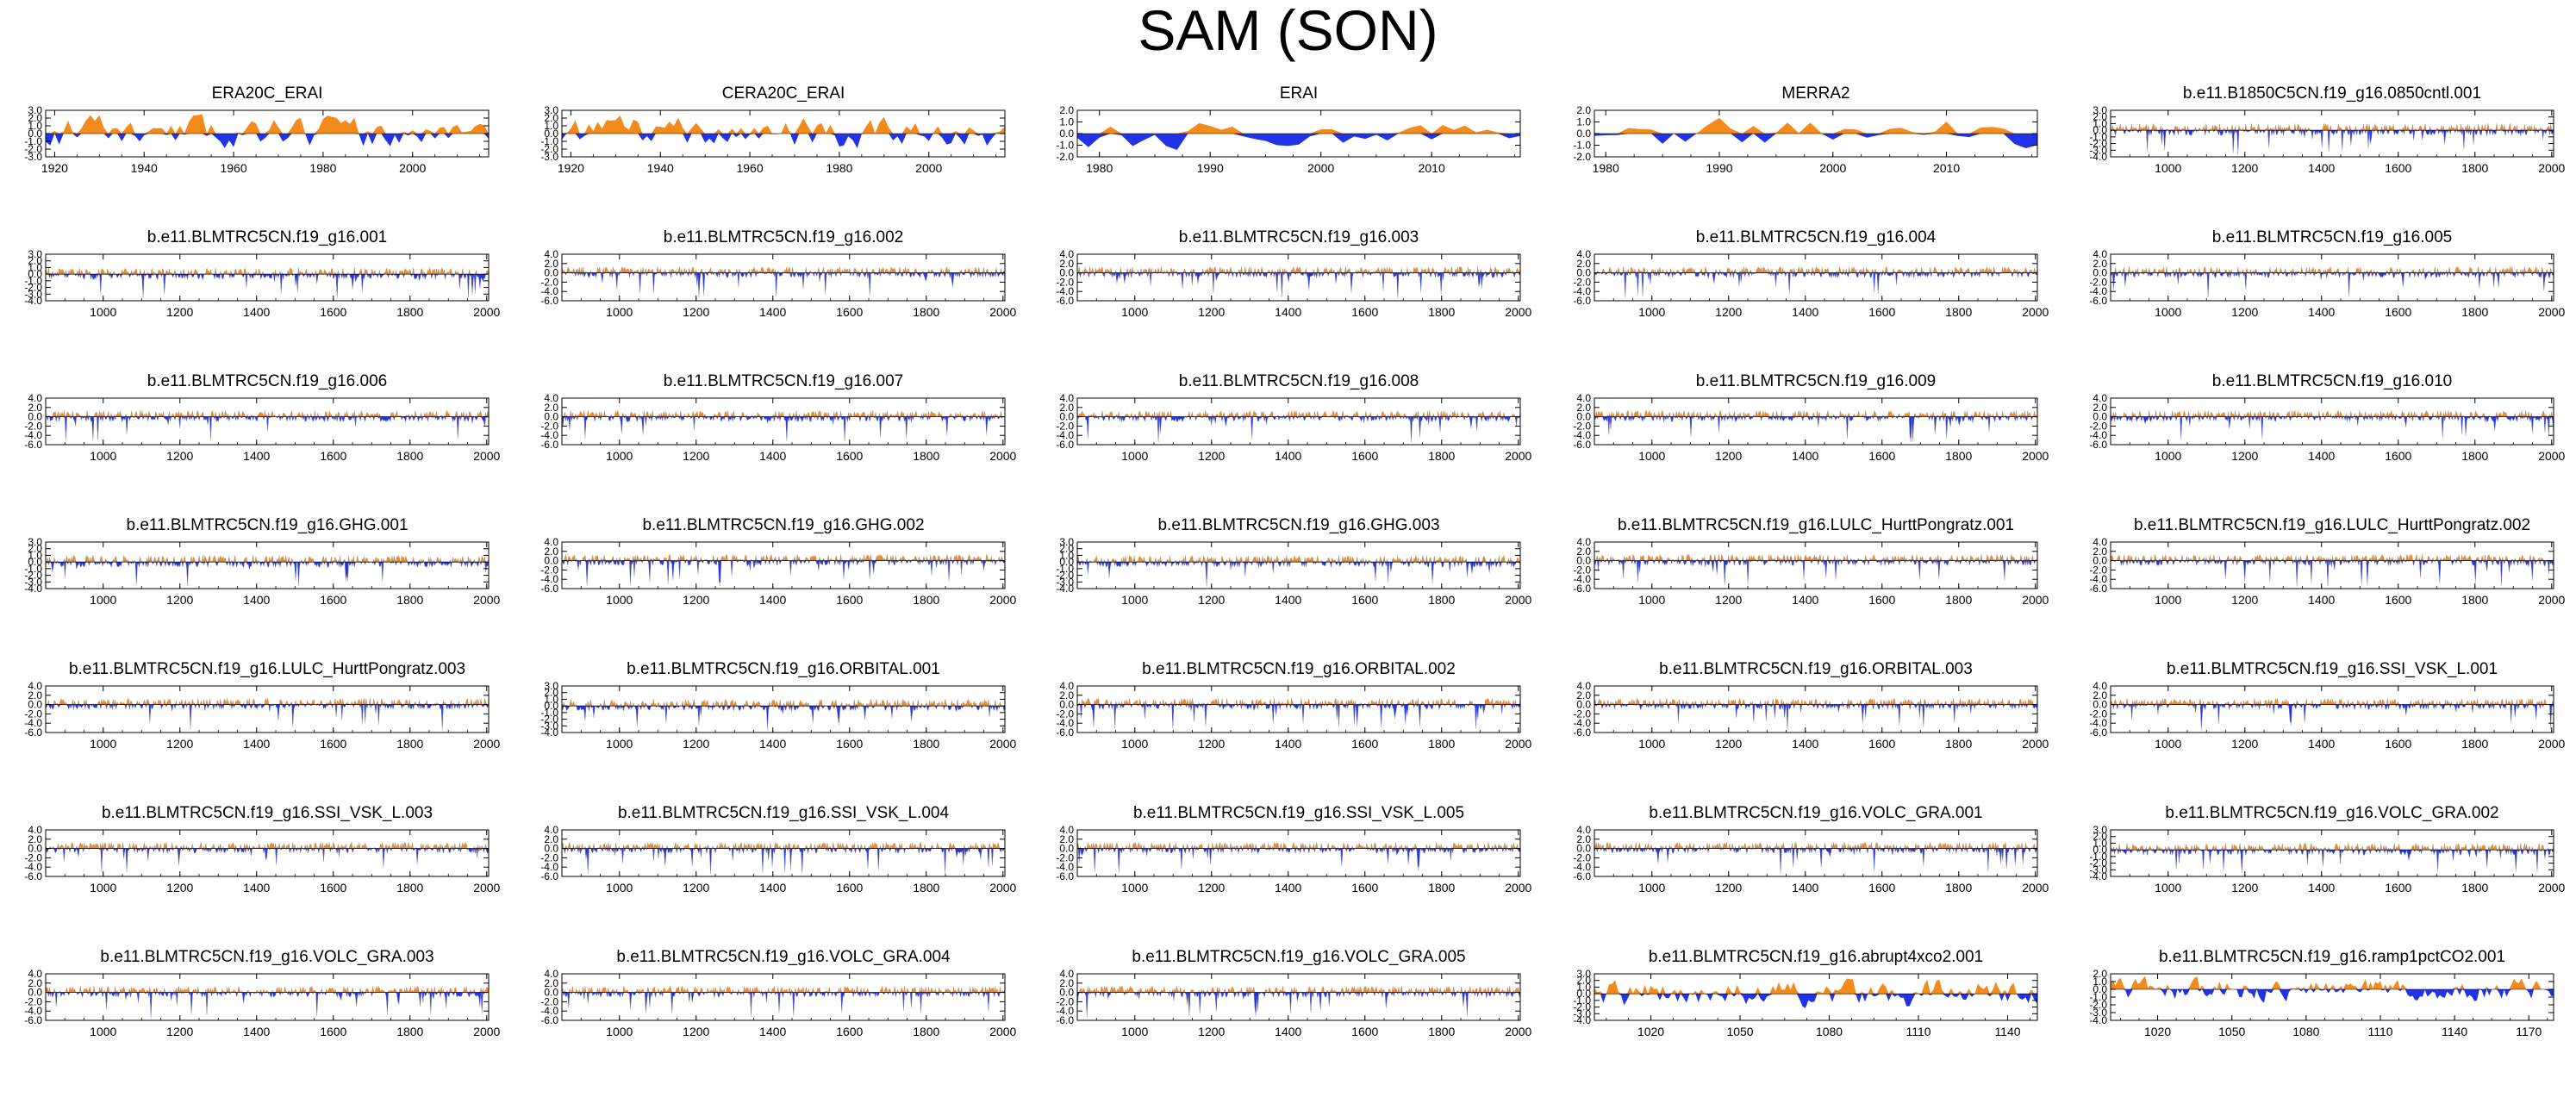 This screenshot has width=2576, height=1116. Describe the element at coordinates (1066, 542) in the screenshot. I see `y-tick-label: 3.0` at that location.